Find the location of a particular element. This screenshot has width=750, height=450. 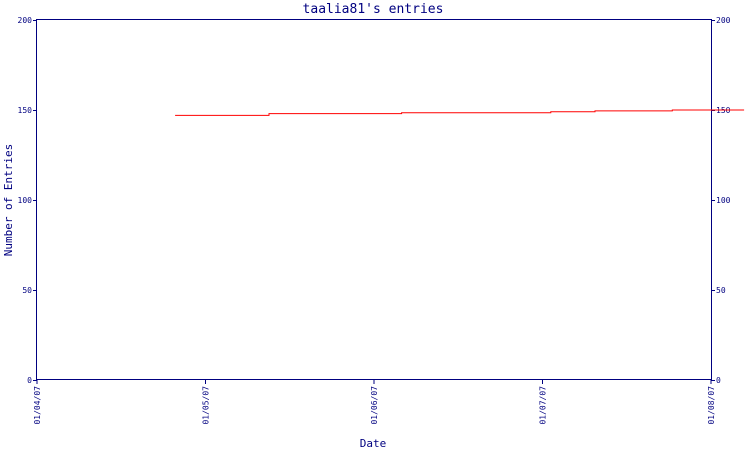

series-layer is located at coordinates (460, 112).